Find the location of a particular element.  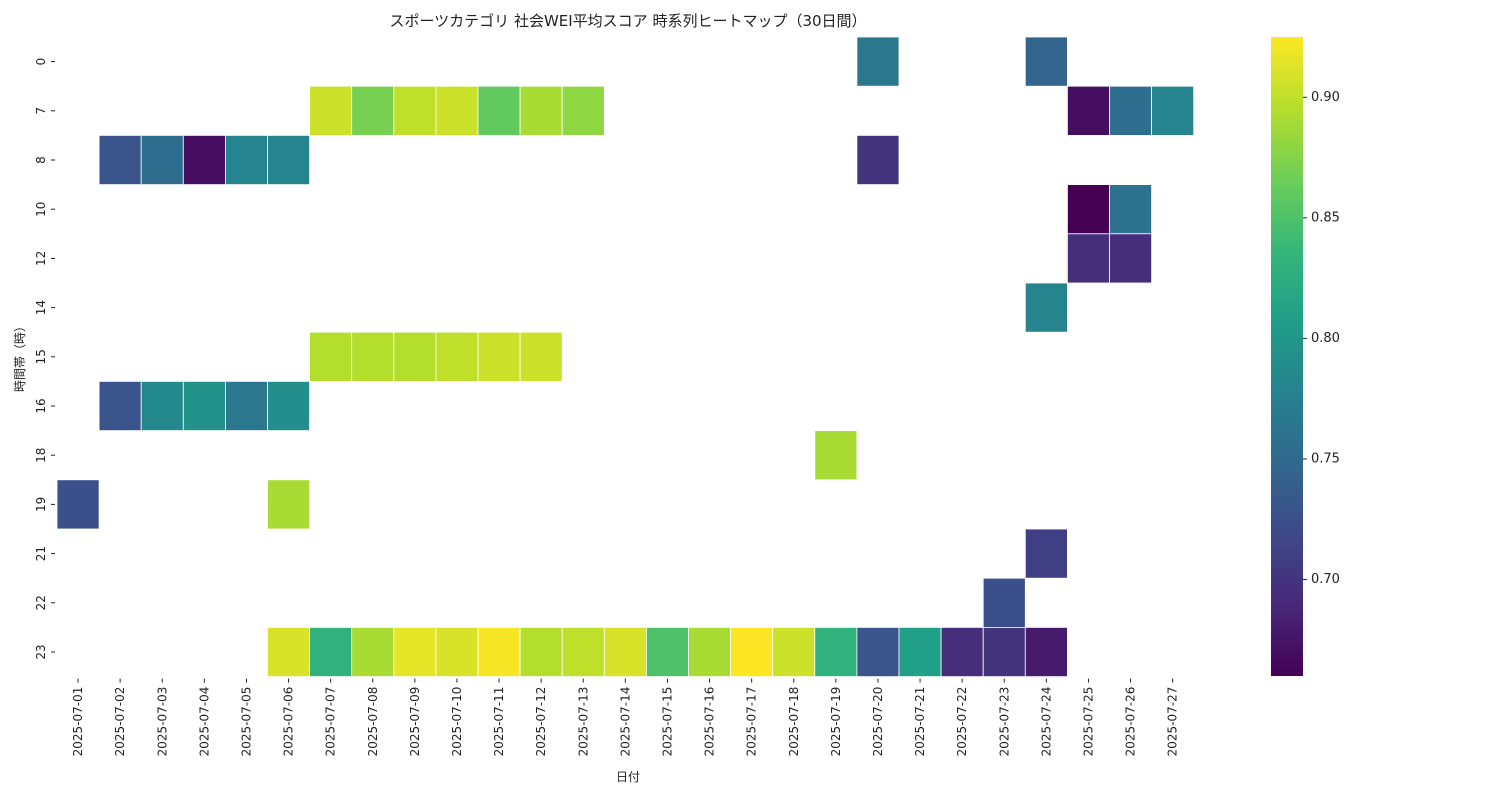

x-axis-label: 日付 is located at coordinates (628, 777).